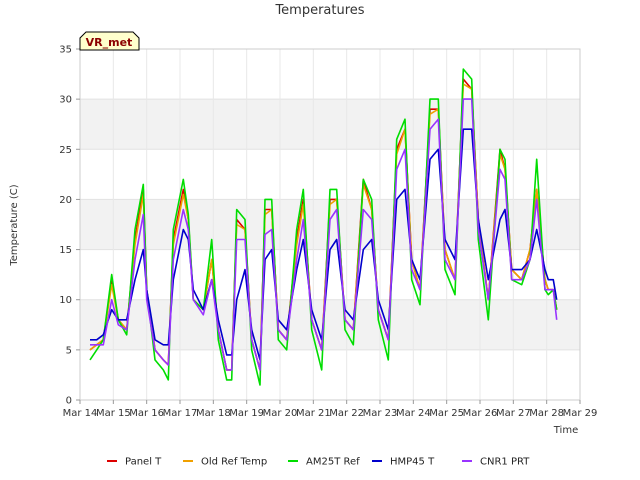  I want to click on legend-item-old-ref-temp: Old Ref Temp, so click(225, 462).